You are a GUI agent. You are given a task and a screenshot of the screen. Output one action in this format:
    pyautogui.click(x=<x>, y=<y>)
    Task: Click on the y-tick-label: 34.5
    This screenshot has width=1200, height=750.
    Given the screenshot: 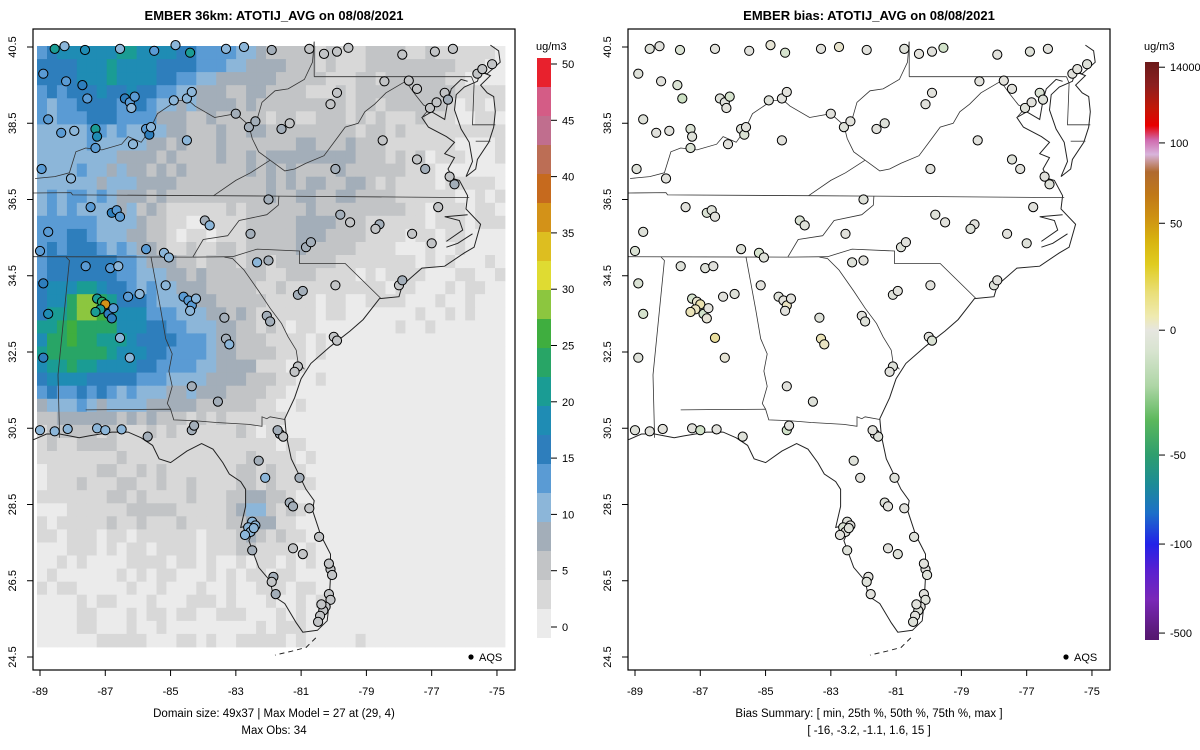 What is the action you would take?
    pyautogui.click(x=13, y=275)
    